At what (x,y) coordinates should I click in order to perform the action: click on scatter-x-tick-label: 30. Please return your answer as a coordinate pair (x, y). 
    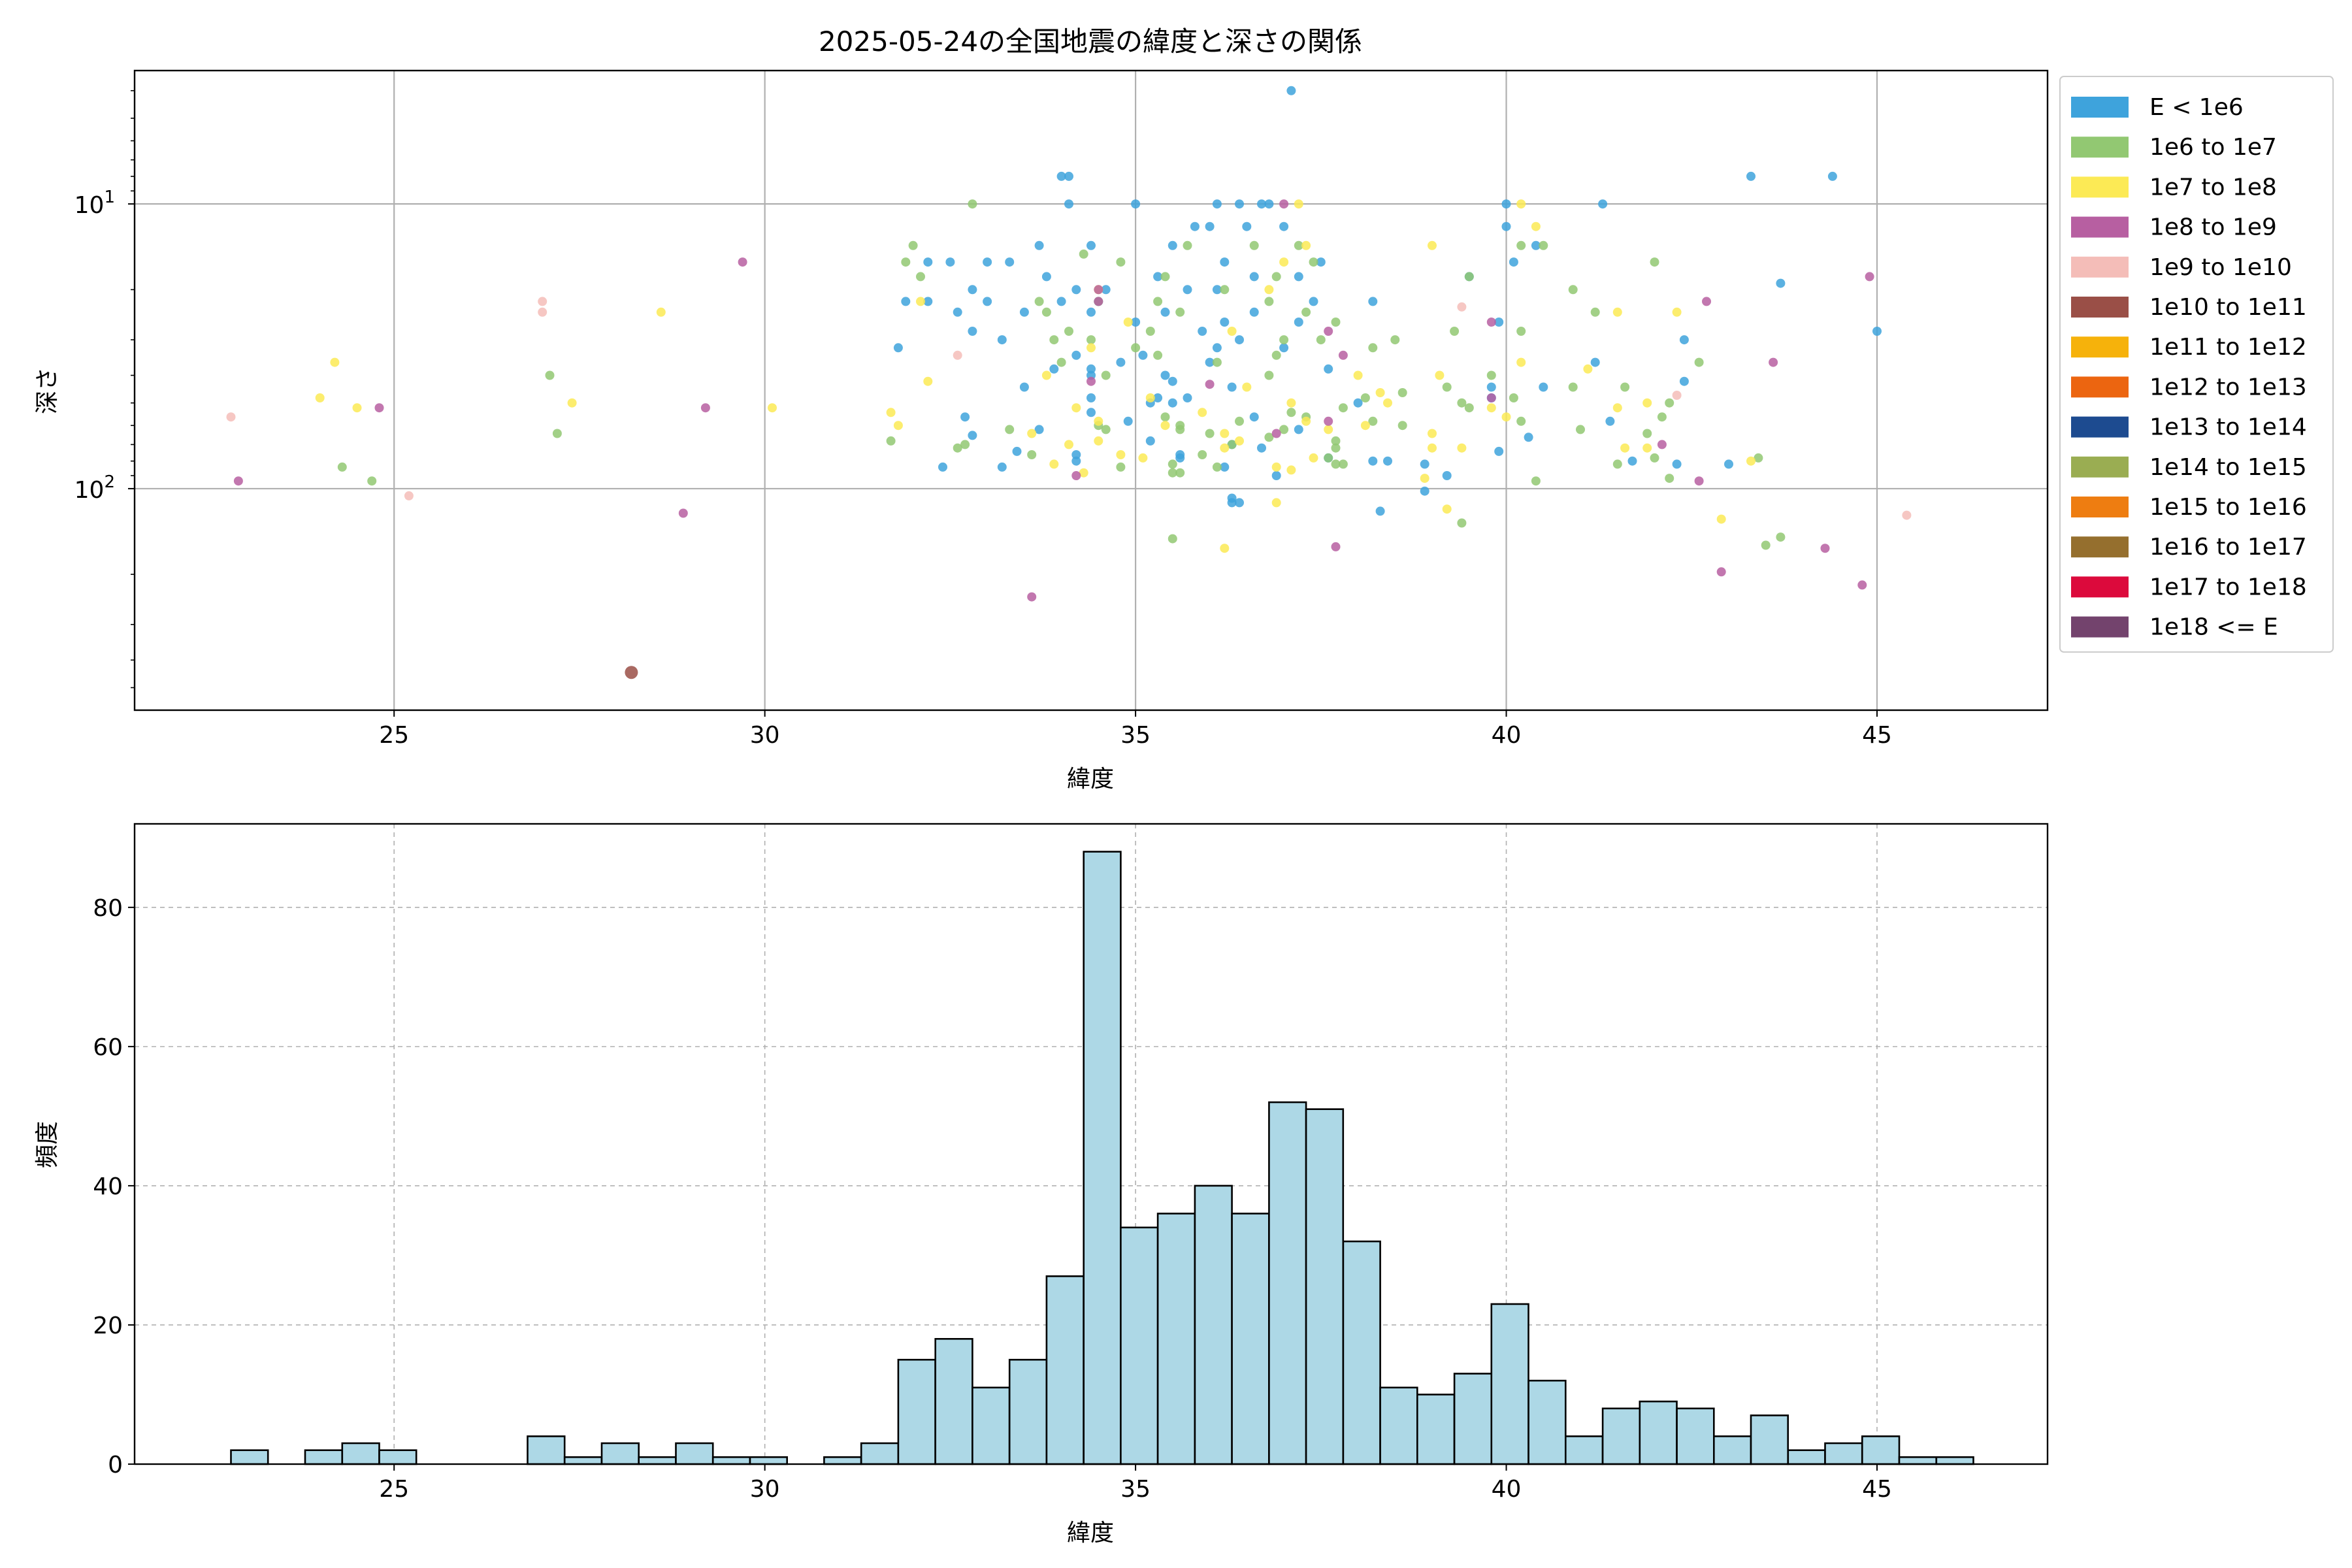
    Looking at the image, I should click on (765, 735).